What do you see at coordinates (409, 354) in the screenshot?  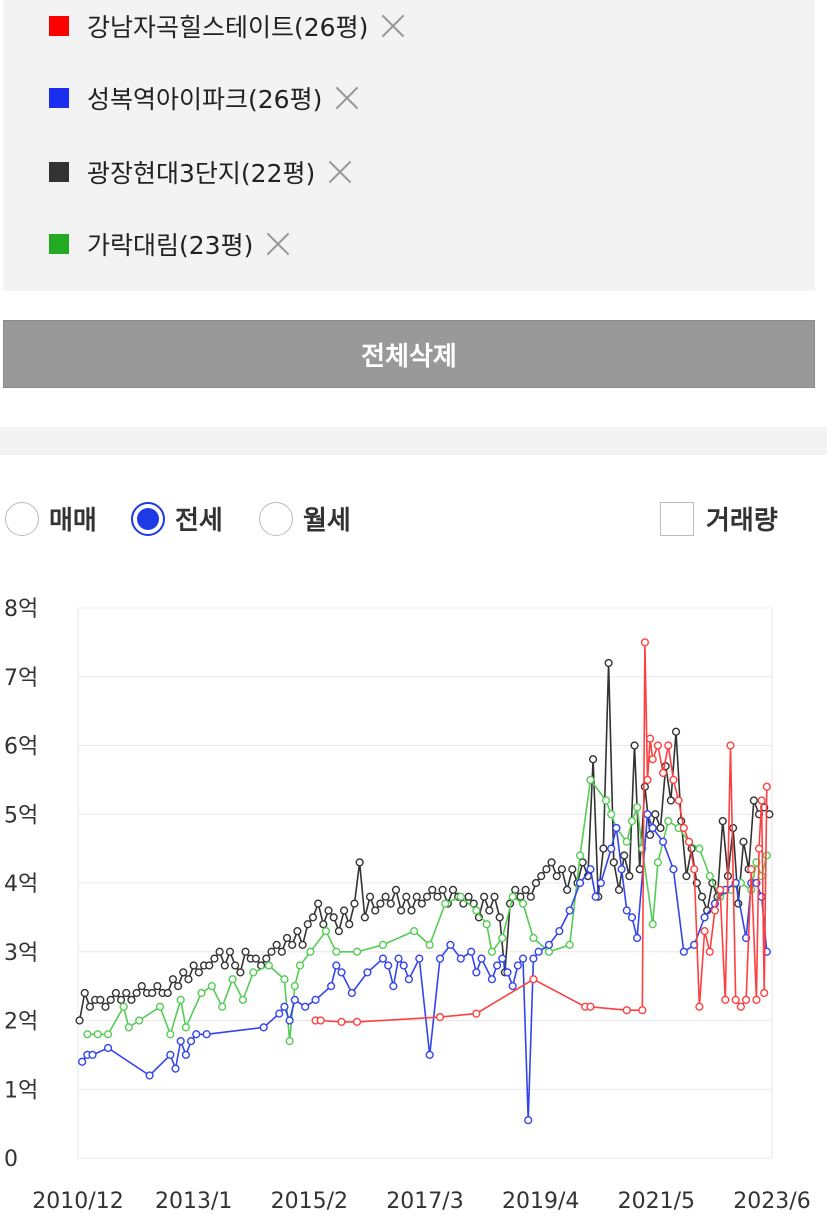 I see `clear-all-button: 전체삭제` at bounding box center [409, 354].